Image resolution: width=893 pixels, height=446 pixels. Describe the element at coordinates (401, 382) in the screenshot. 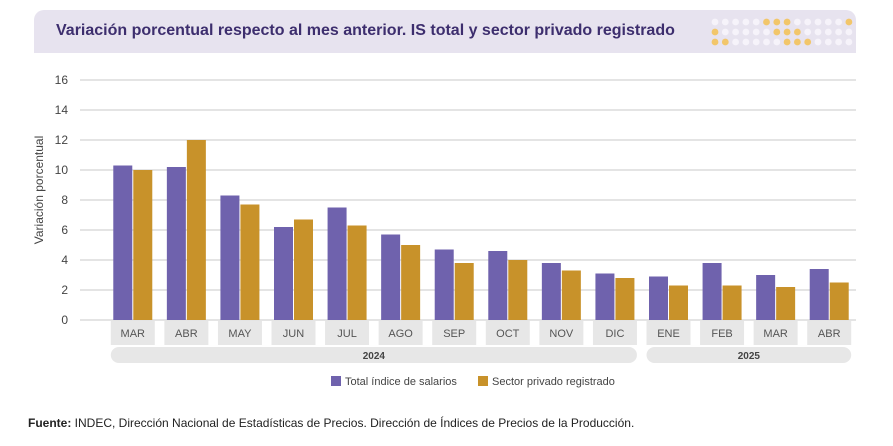

I see `legend-label: Total índice de salarios` at that location.